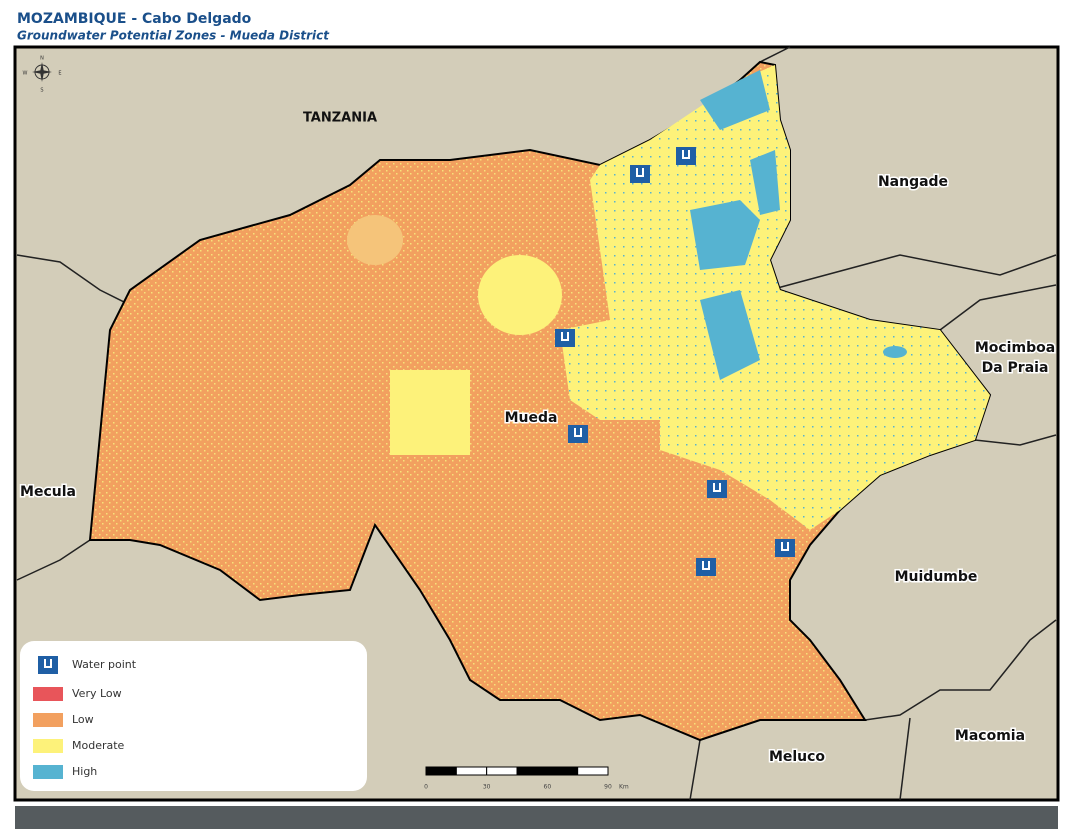 This screenshot has width=1074, height=839. What do you see at coordinates (913, 182) in the screenshot?
I see `place-label: Nangade` at bounding box center [913, 182].